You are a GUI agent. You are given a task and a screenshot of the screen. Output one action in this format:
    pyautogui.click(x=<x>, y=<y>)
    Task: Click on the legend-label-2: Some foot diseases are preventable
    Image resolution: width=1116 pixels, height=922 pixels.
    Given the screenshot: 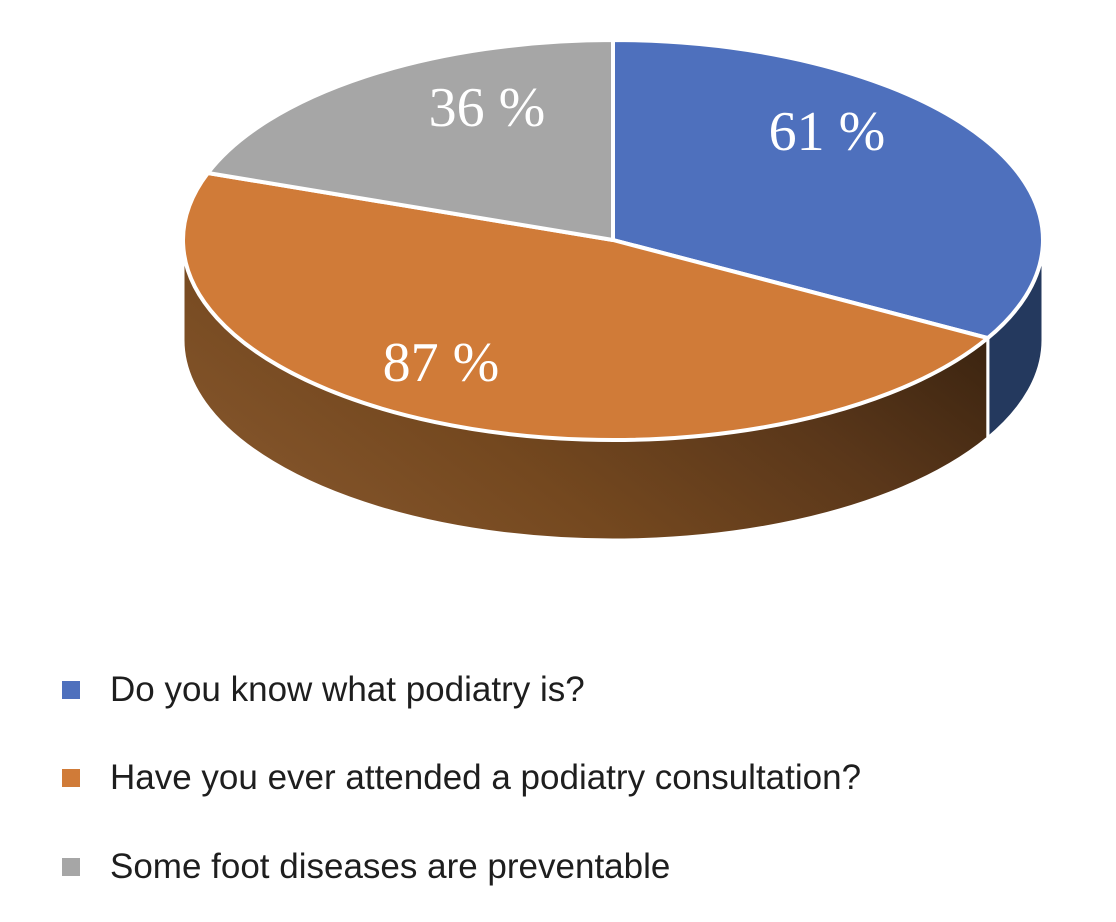 What is the action you would take?
    pyautogui.click(x=390, y=866)
    